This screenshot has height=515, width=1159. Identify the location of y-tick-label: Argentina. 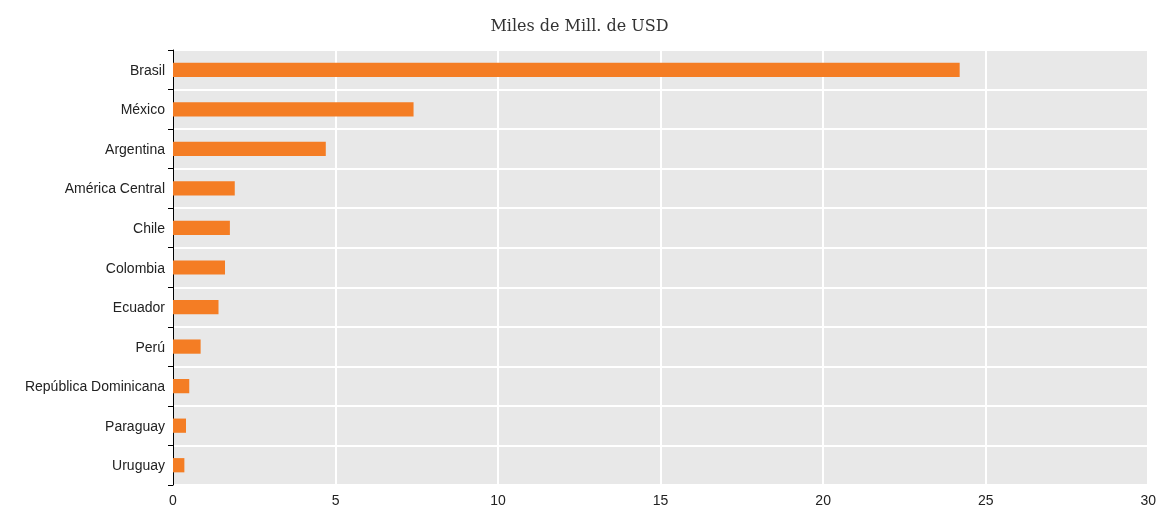
(135, 148).